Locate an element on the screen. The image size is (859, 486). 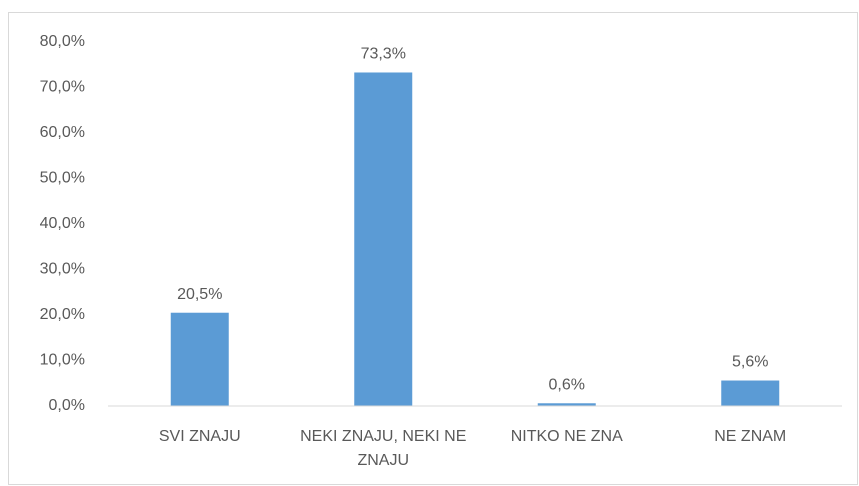
x-tick-label: NE ZNAM is located at coordinates (750, 436).